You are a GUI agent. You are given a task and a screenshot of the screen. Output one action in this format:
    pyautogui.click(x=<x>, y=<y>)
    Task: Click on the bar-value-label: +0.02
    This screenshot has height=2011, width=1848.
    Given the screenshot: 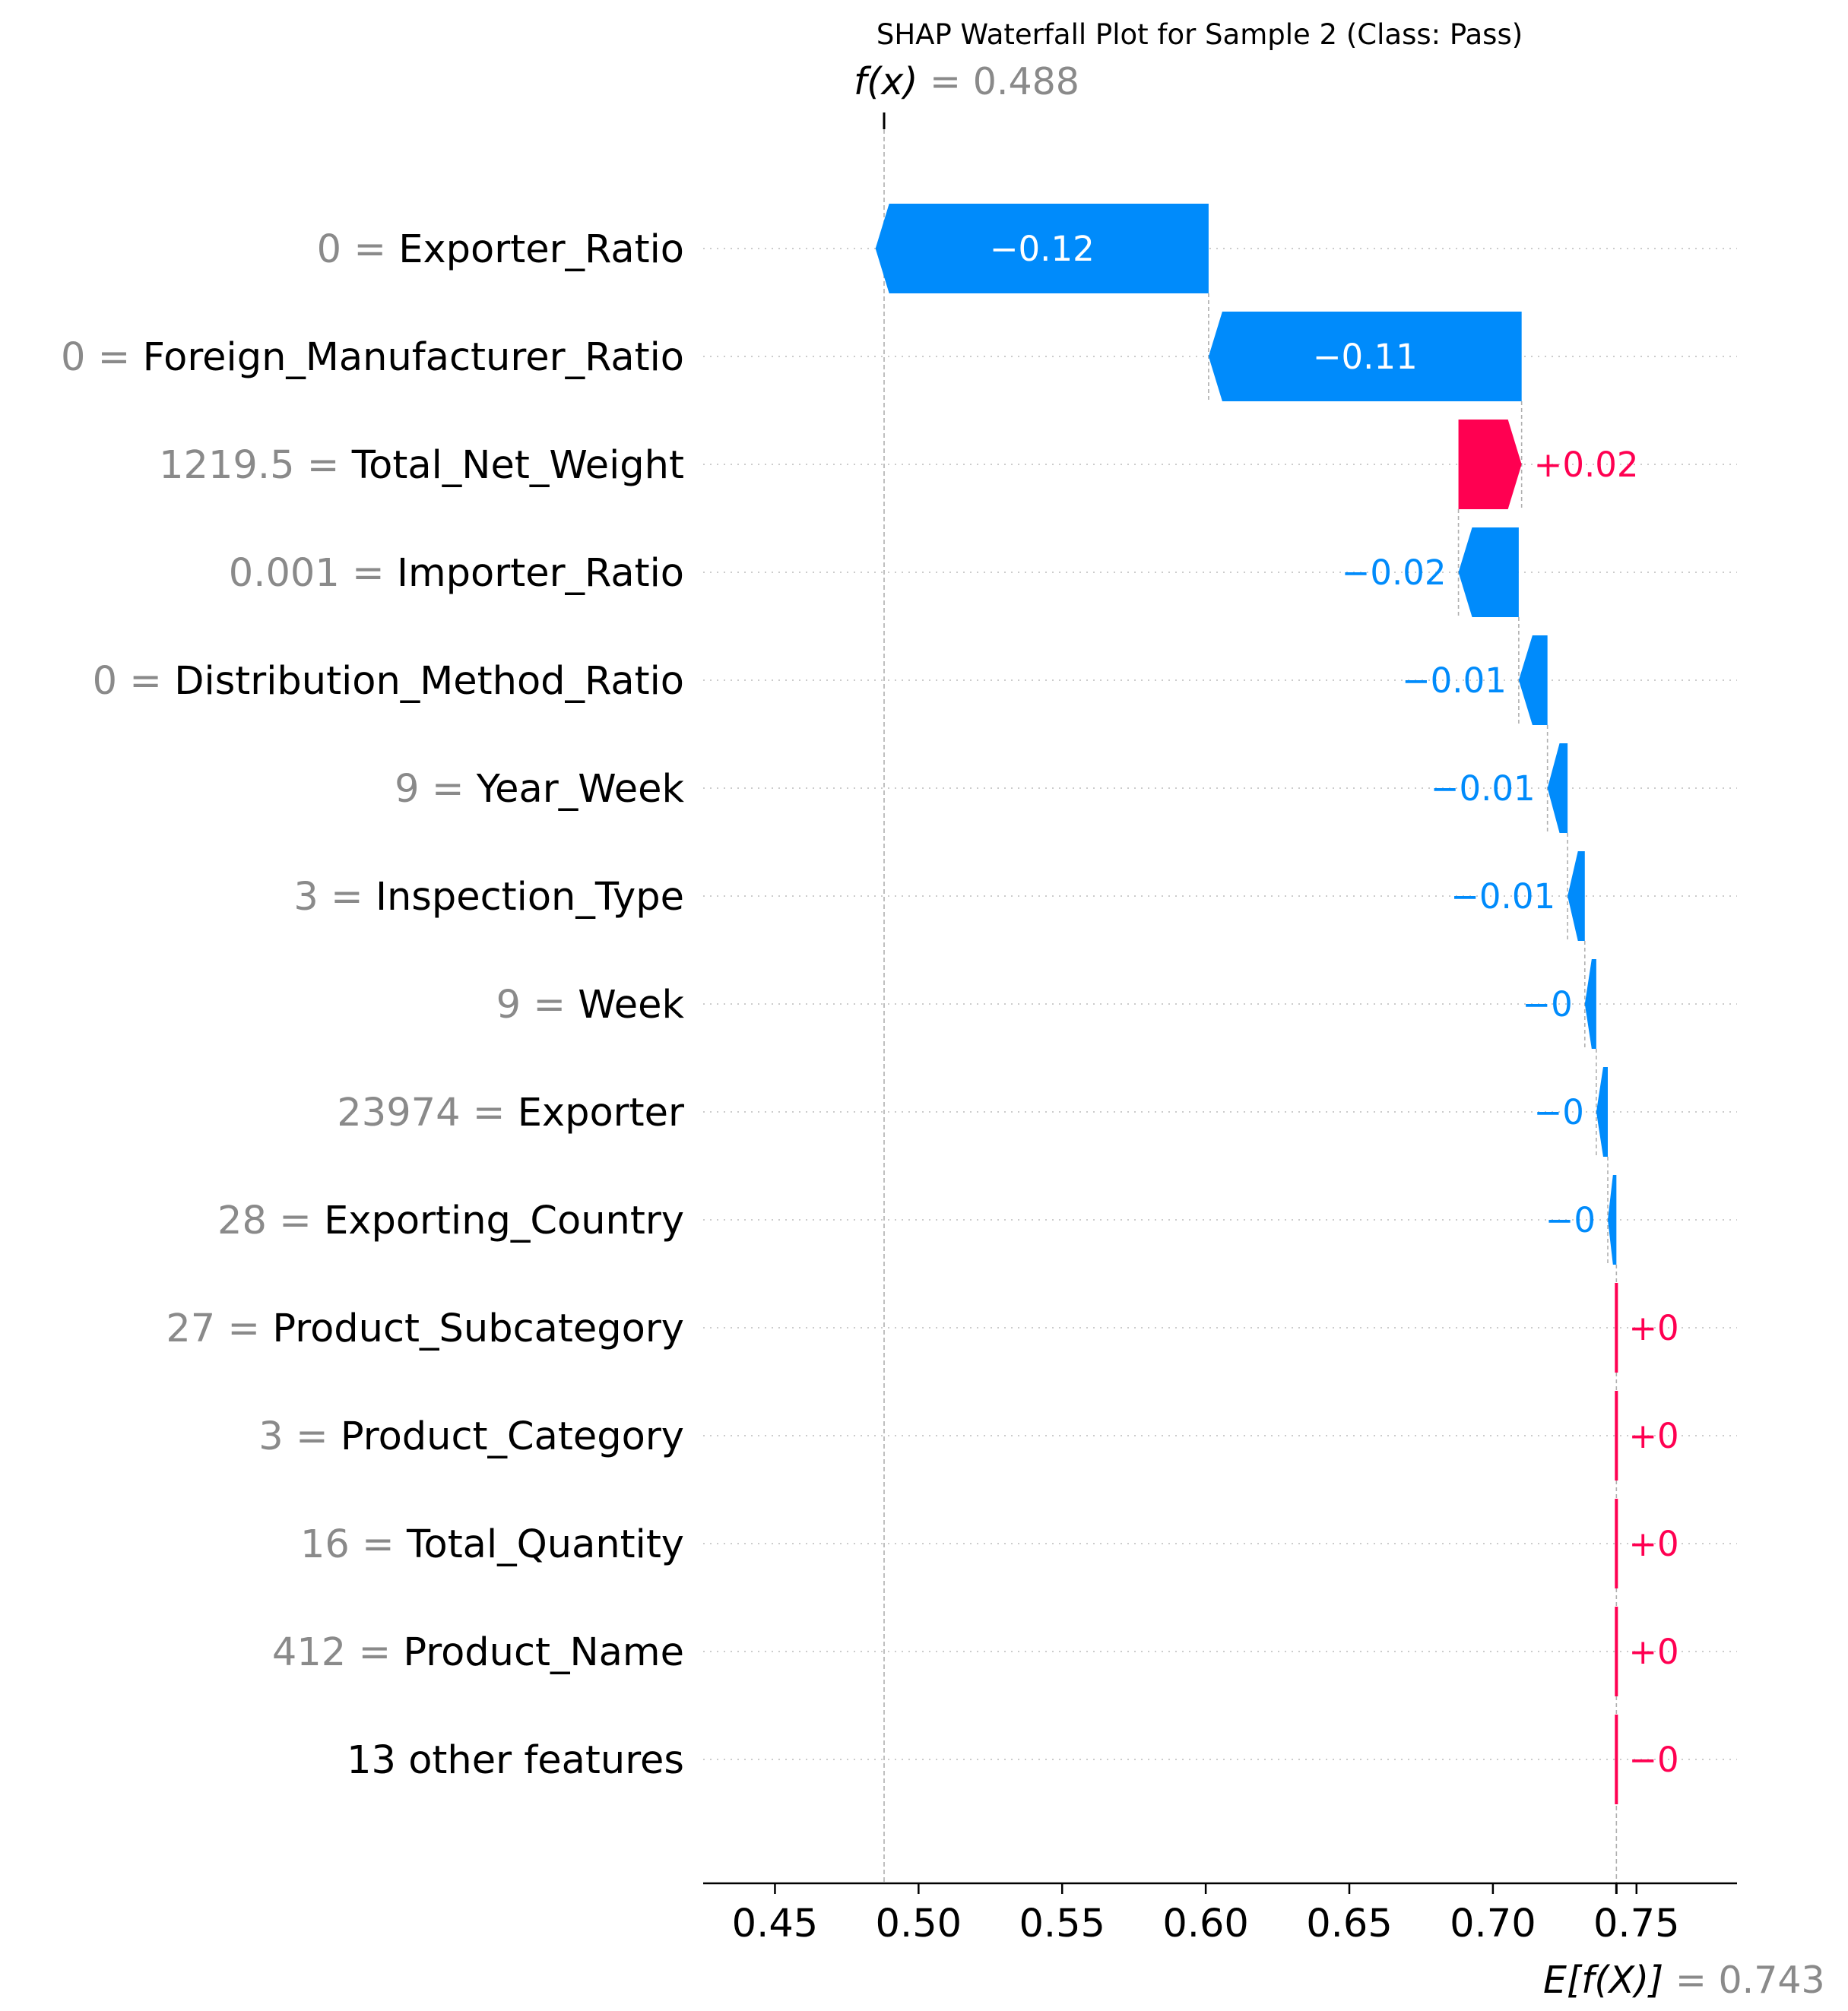 What is the action you would take?
    pyautogui.click(x=1586, y=465)
    